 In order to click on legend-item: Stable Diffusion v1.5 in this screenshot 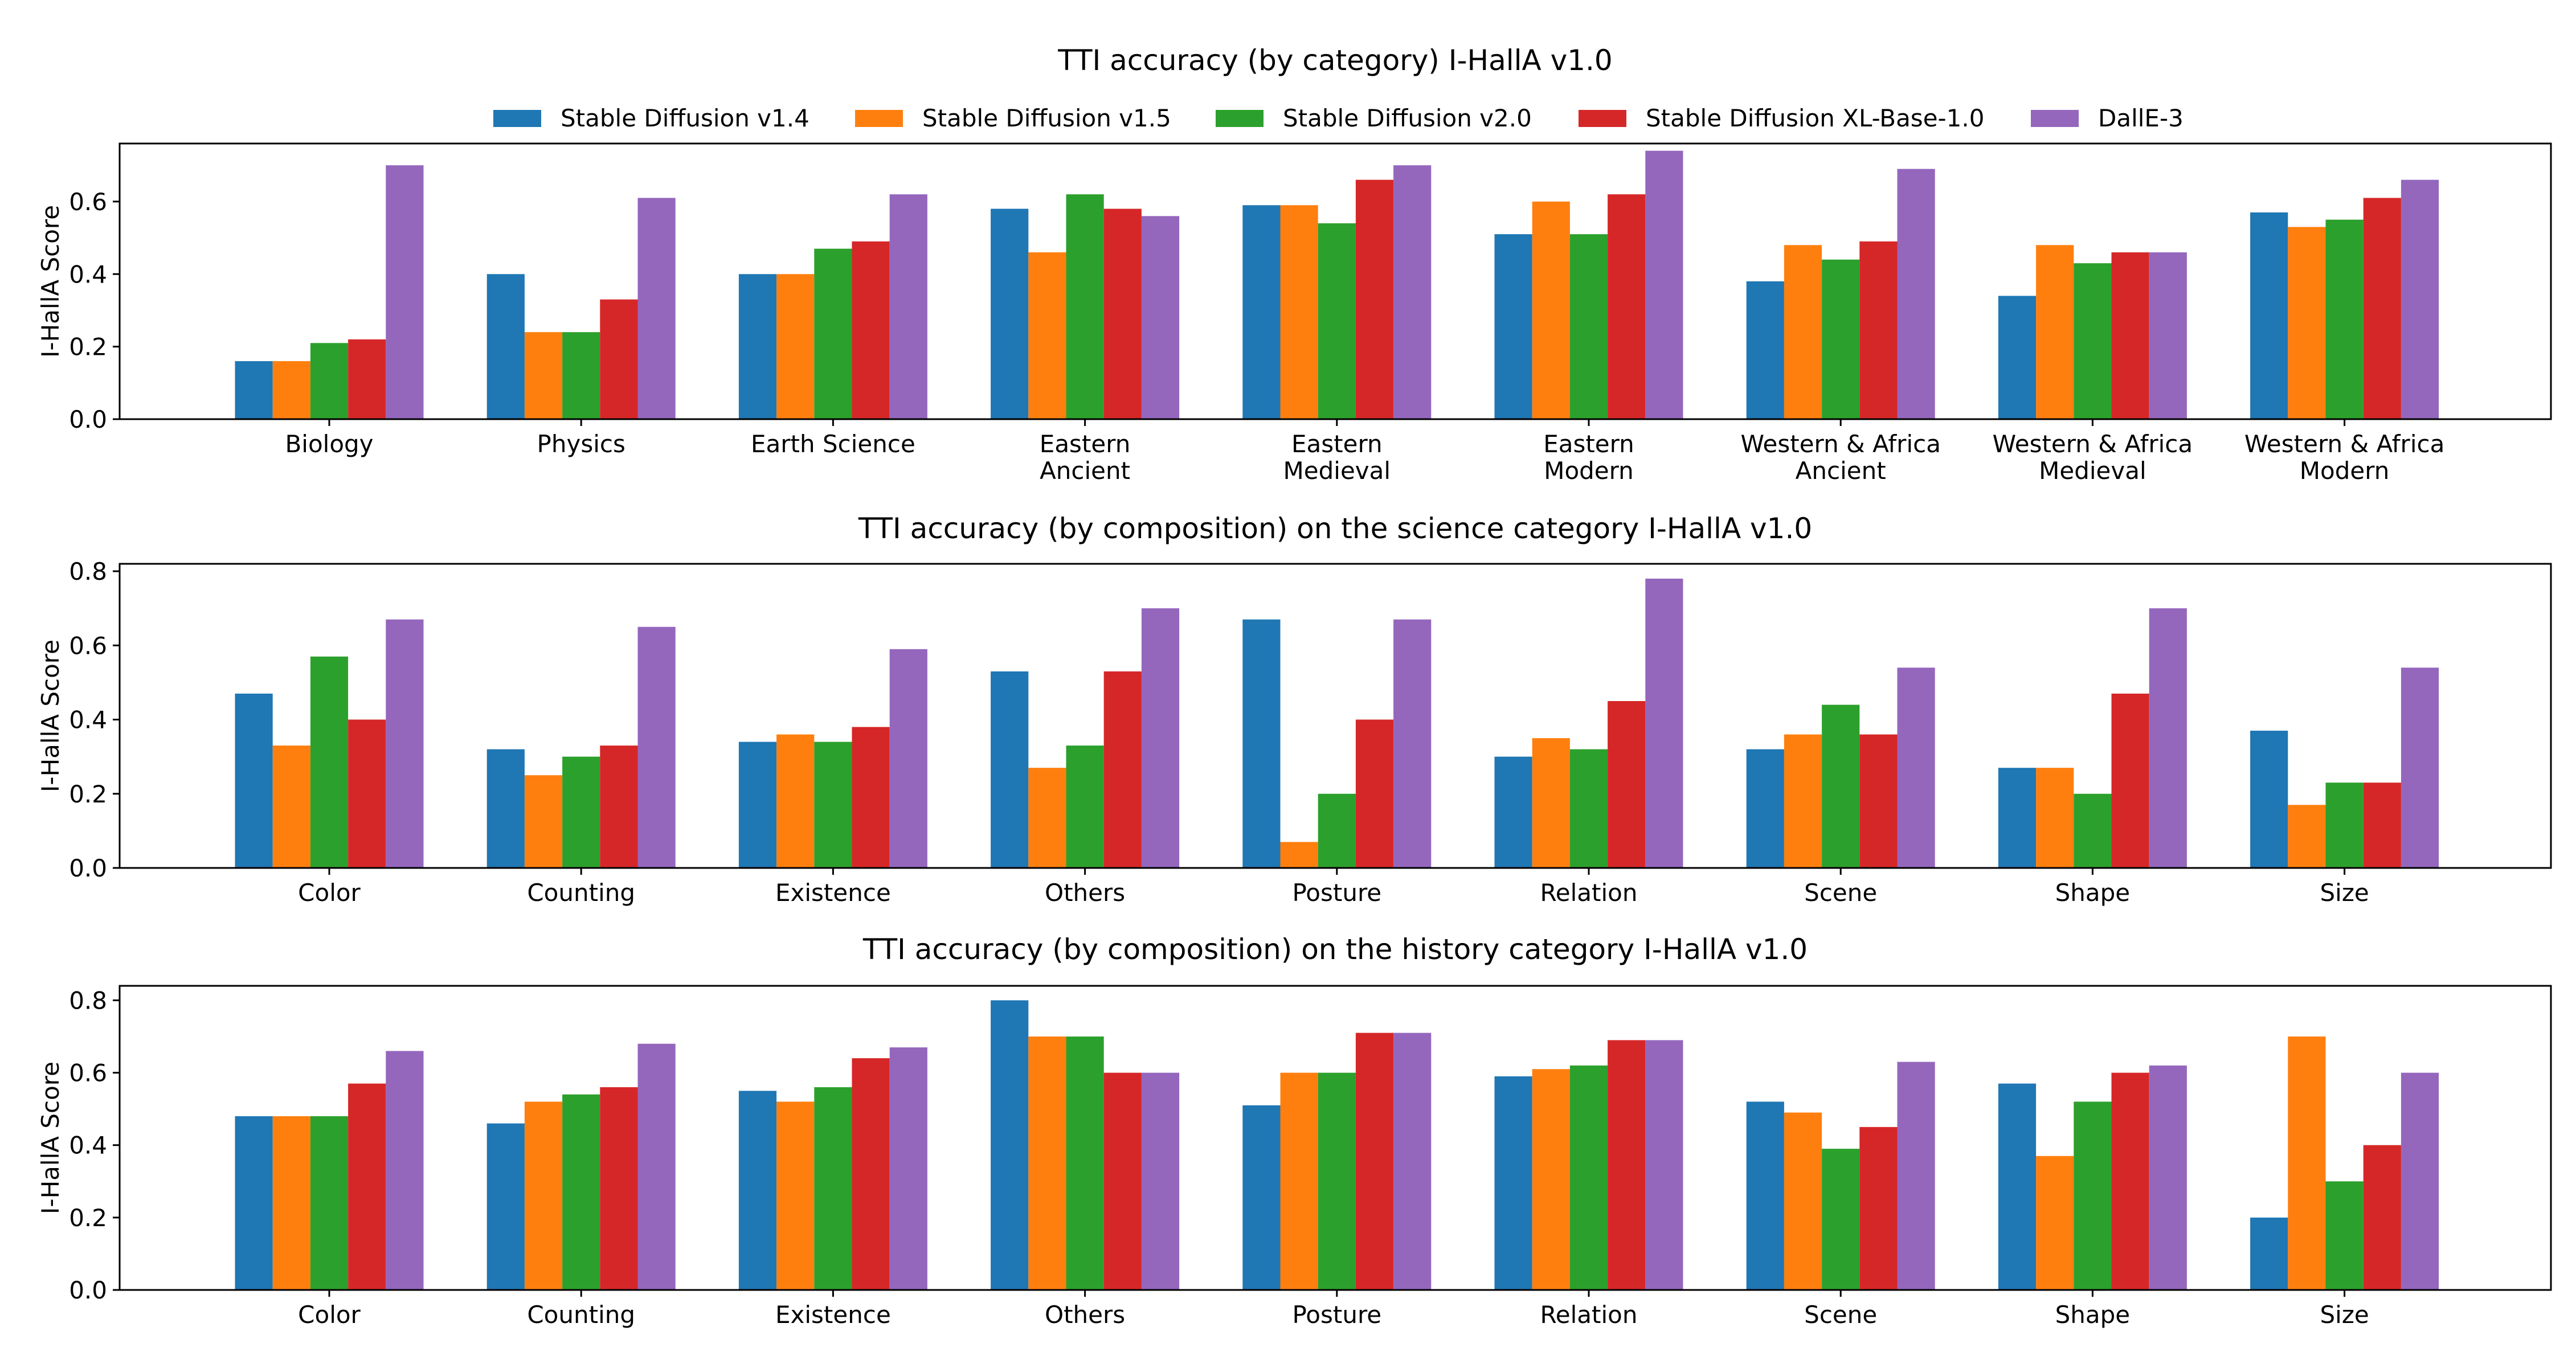, I will do `click(1013, 118)`.